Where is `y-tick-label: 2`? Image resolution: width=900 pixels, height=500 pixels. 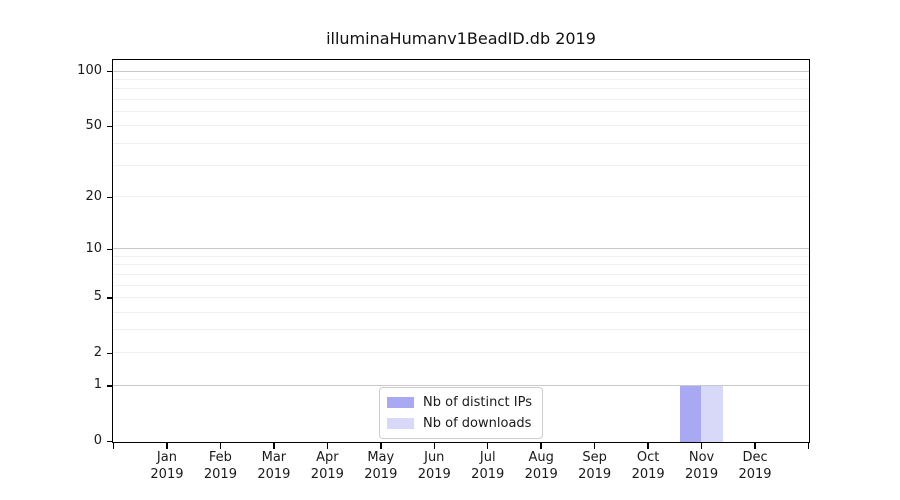 y-tick-label: 2 is located at coordinates (97, 352).